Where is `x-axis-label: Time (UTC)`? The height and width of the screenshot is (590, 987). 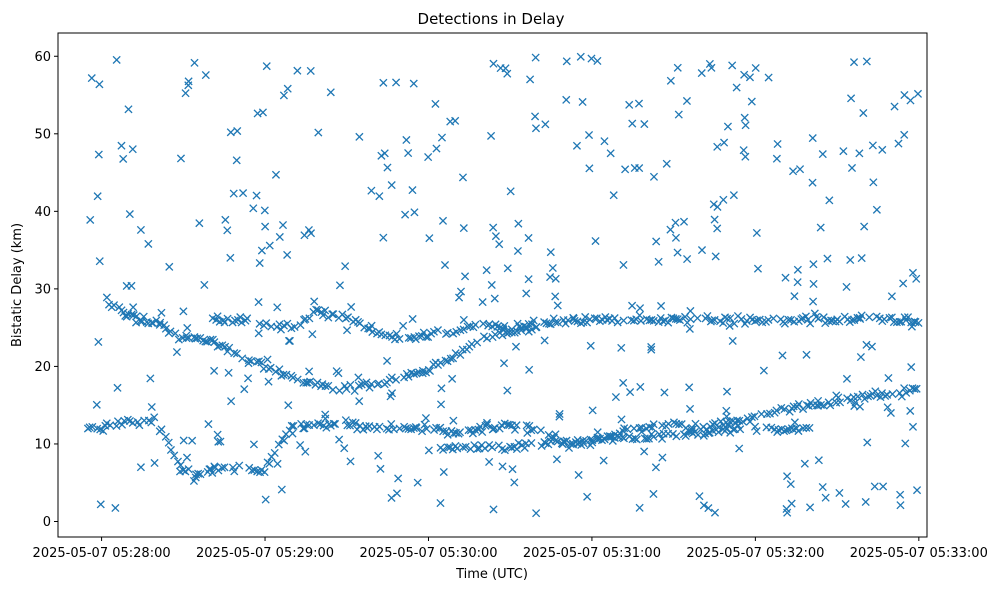 x-axis-label: Time (UTC) is located at coordinates (491, 574).